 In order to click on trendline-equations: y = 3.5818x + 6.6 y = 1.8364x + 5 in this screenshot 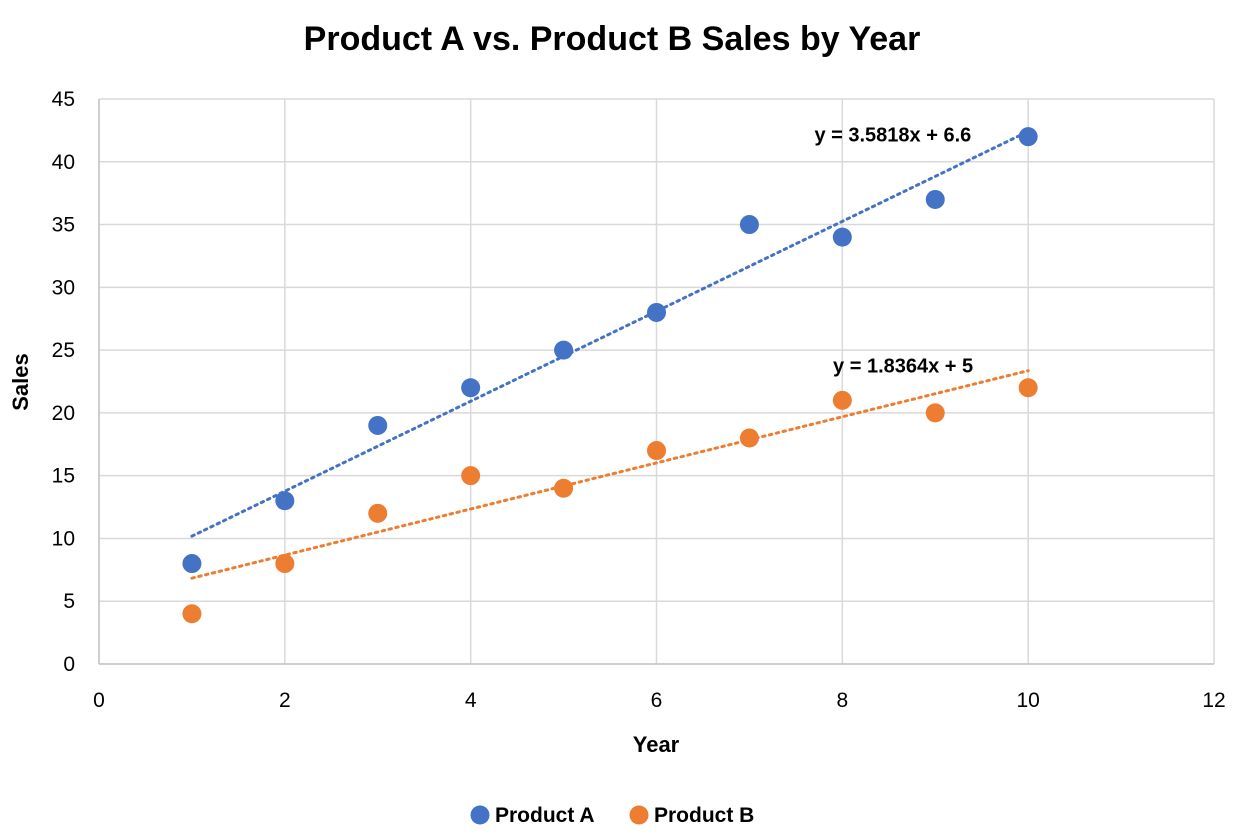, I will do `click(893, 251)`.